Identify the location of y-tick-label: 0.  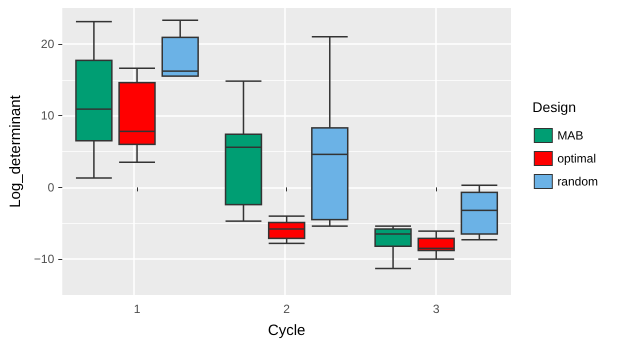
(51, 187).